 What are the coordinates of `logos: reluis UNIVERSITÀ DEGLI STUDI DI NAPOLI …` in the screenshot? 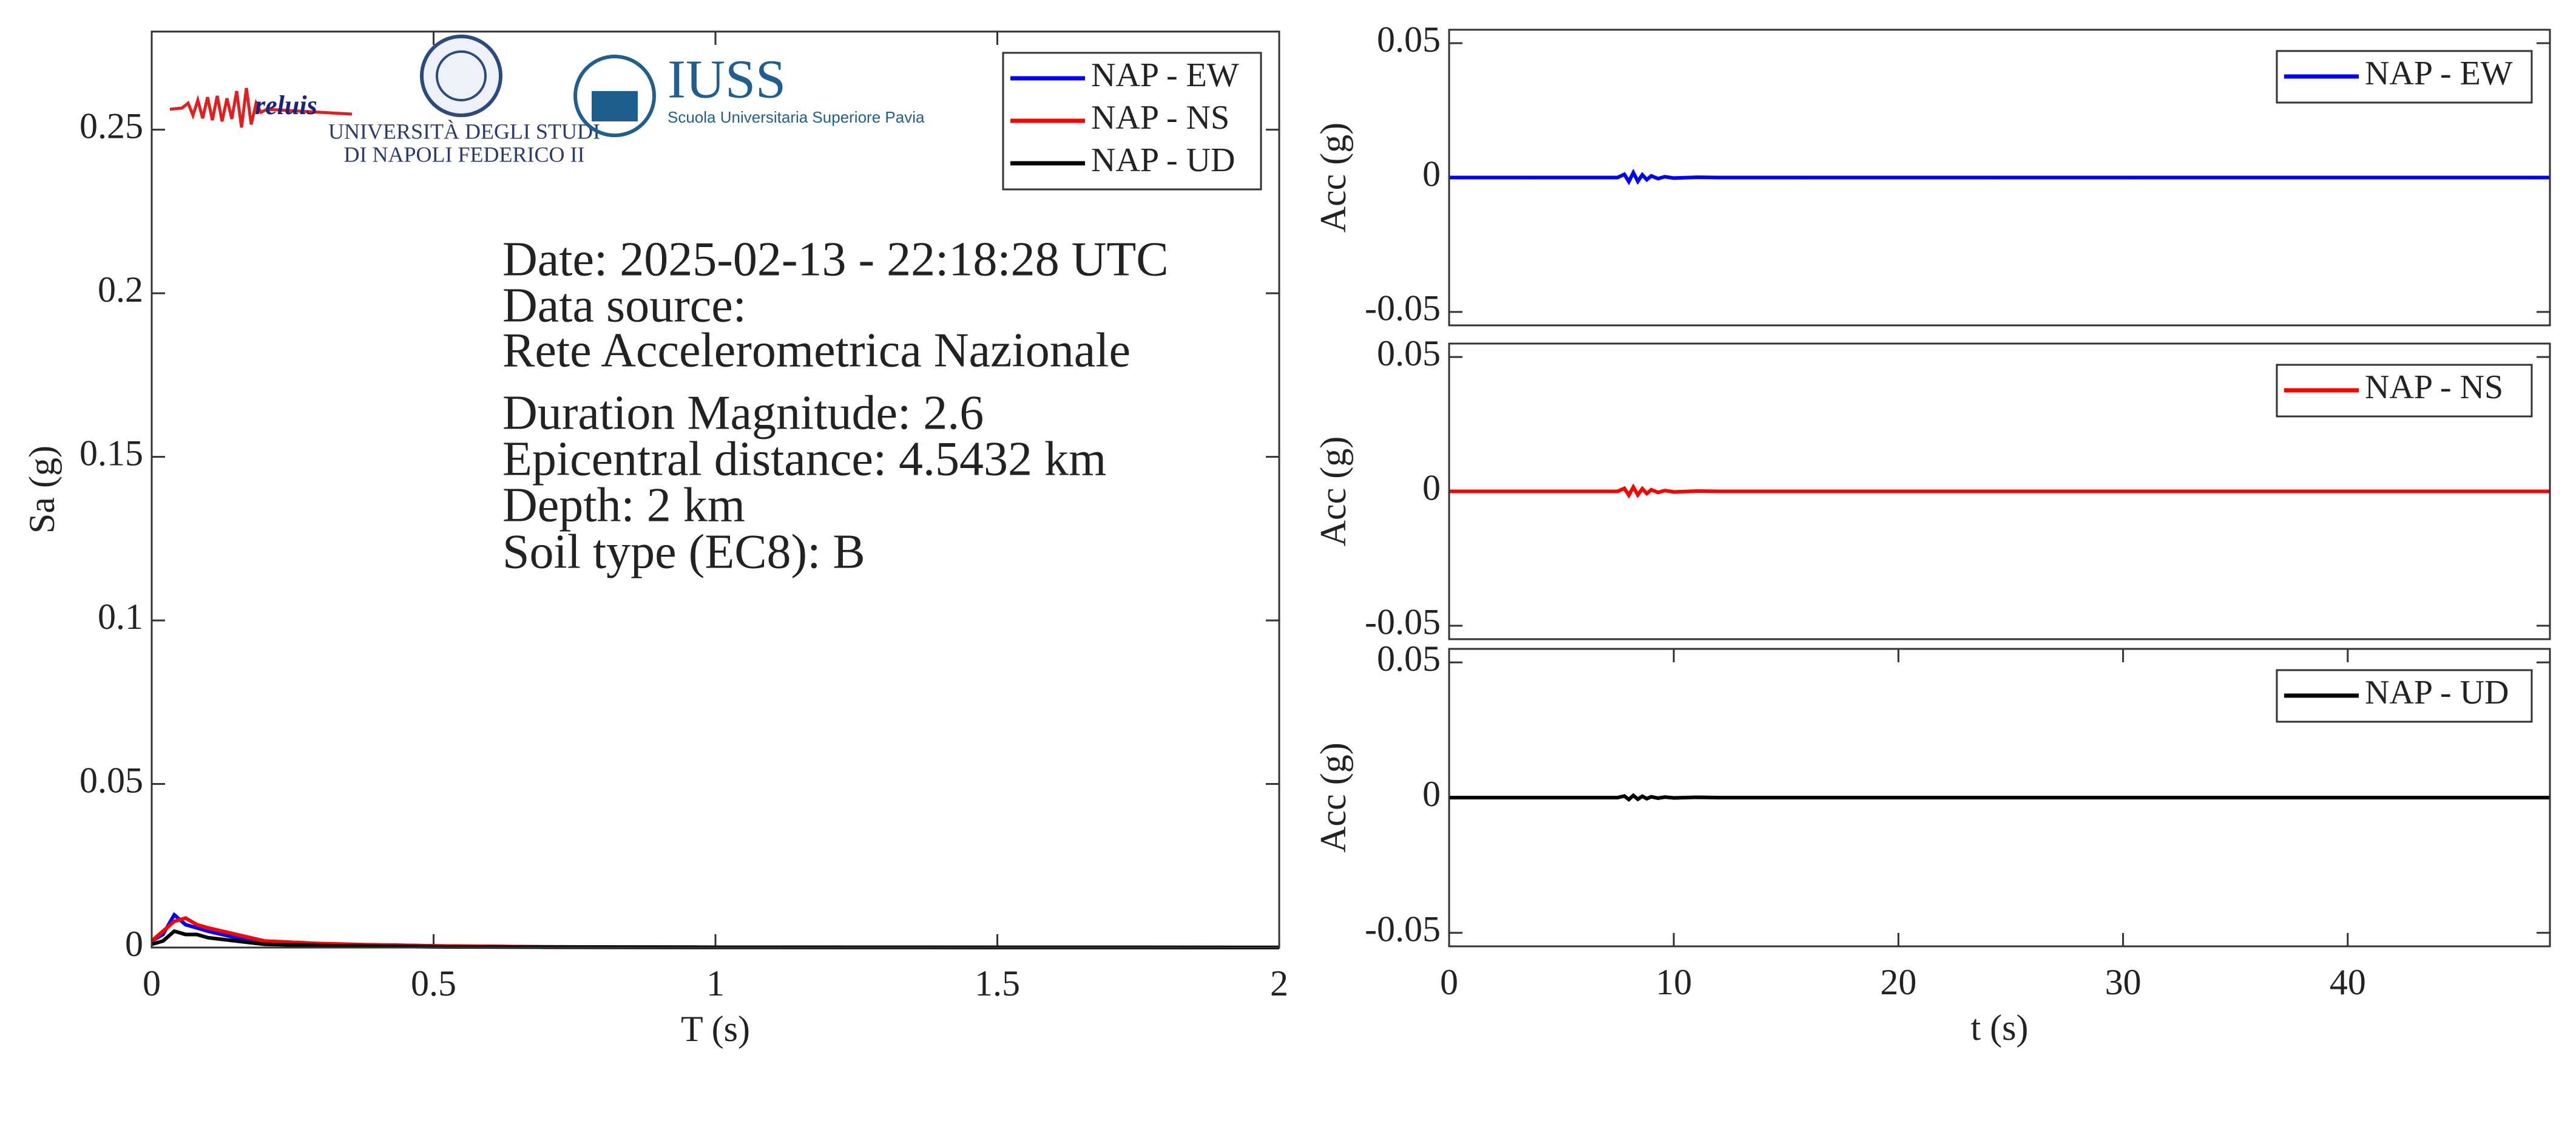 It's located at (547, 100).